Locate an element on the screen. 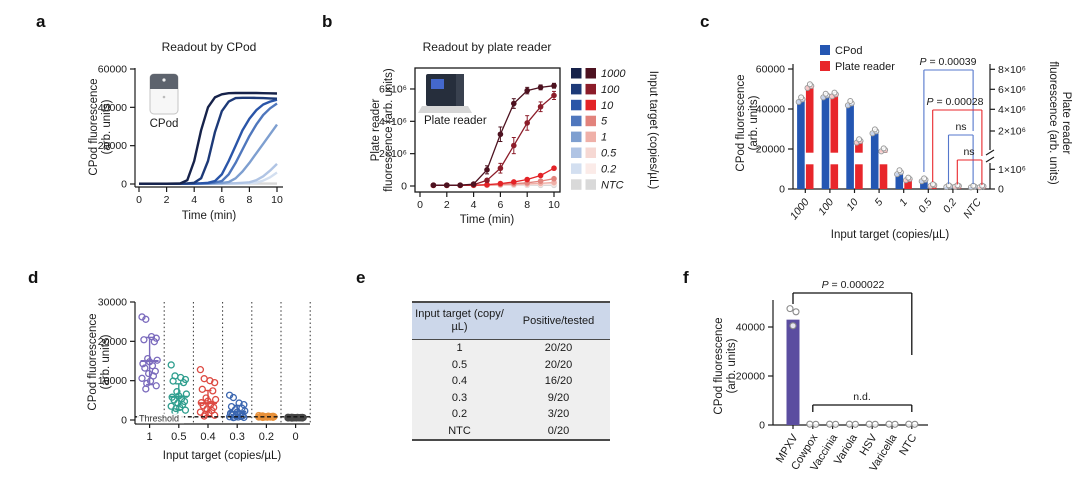 This screenshot has width=1080, height=492. x-tick-label: 8 is located at coordinates (249, 200).